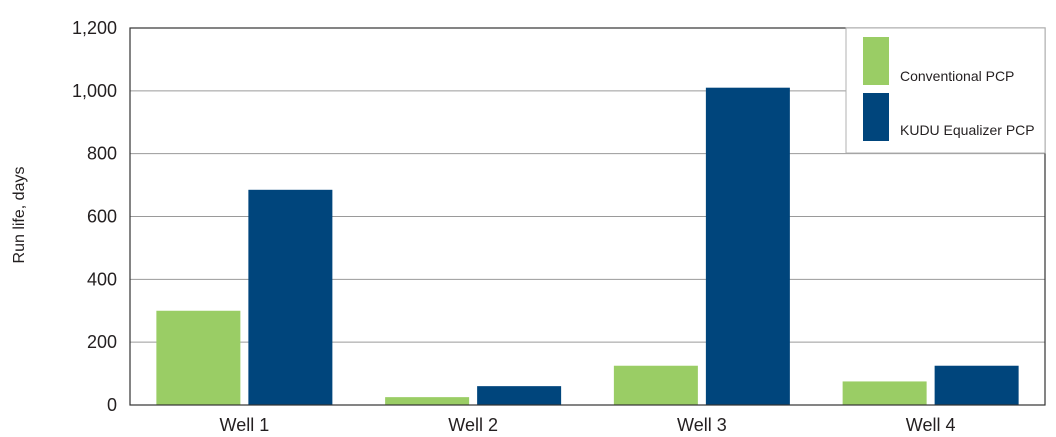 The height and width of the screenshot is (437, 1056). Describe the element at coordinates (19, 215) in the screenshot. I see `y-axis-title: Run life, days` at that location.